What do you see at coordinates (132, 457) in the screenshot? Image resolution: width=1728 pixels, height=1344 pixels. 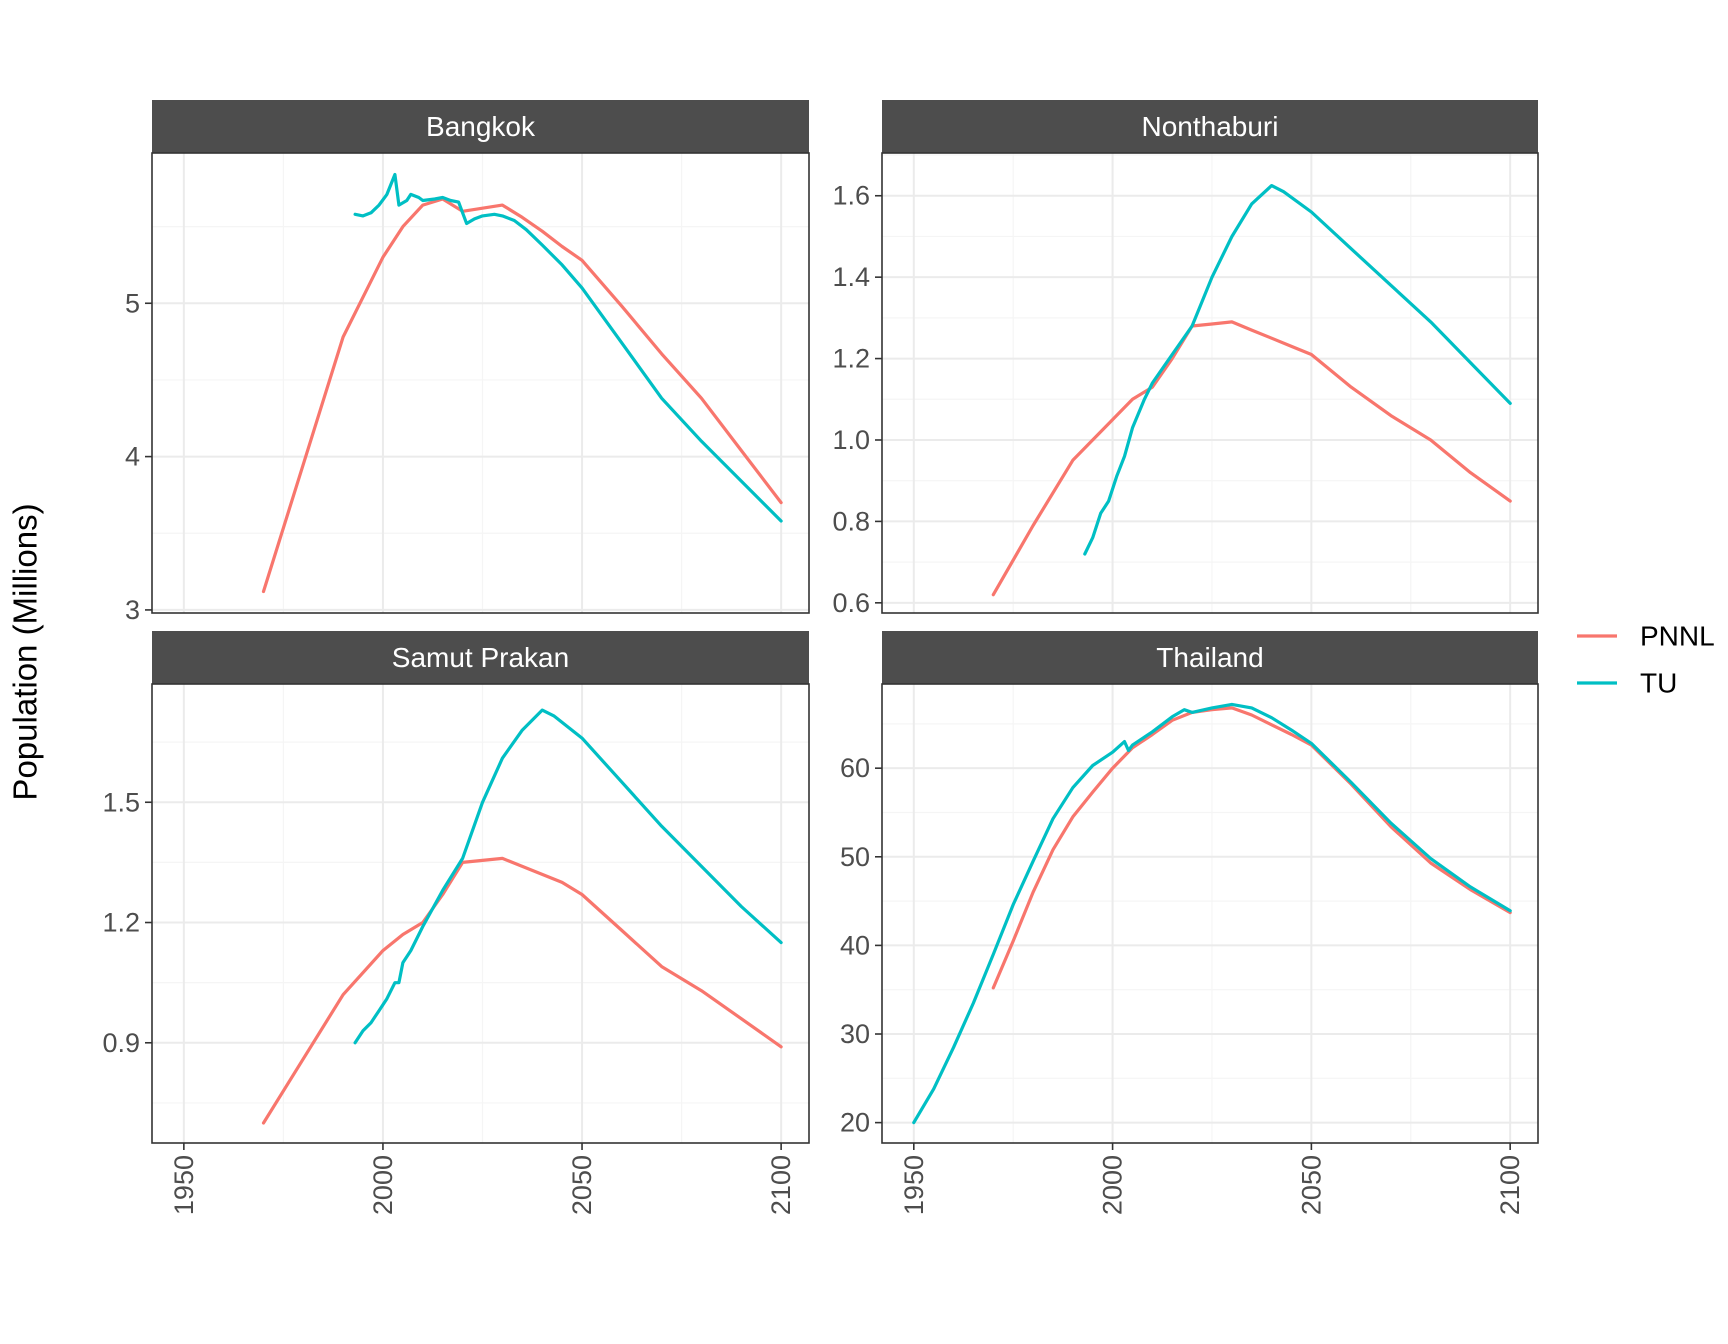 I see `y-tick-label: 4` at bounding box center [132, 457].